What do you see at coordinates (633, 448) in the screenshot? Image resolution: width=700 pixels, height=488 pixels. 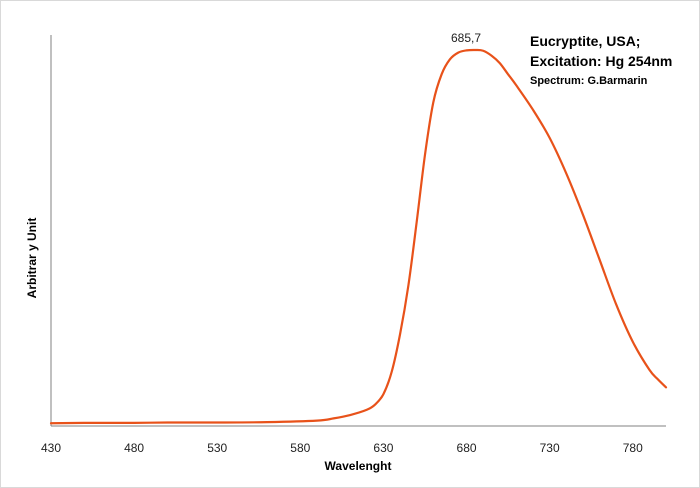 I see `x-tick-label: 780` at bounding box center [633, 448].